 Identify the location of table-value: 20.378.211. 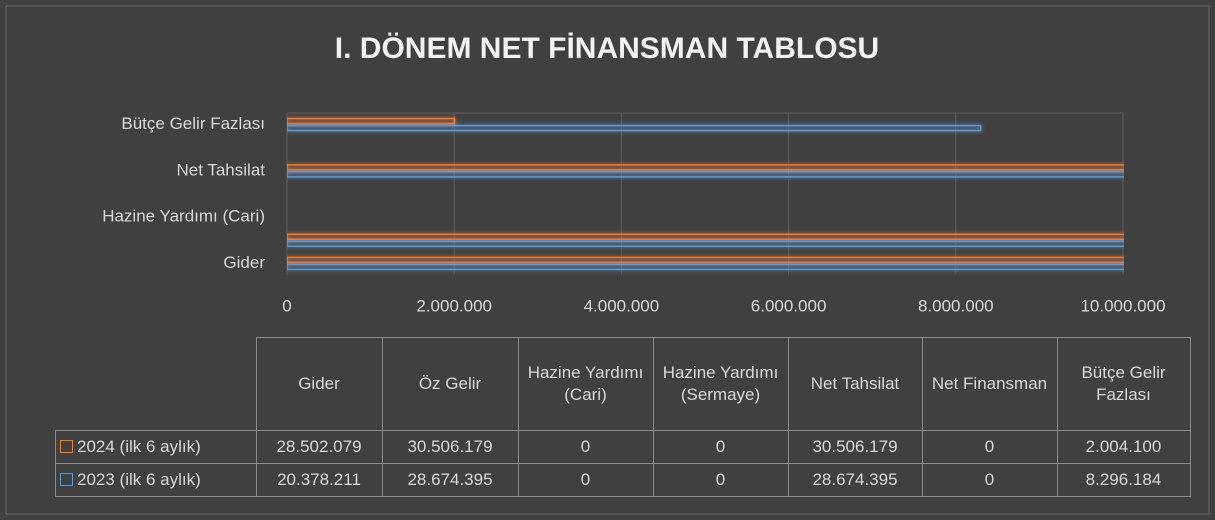
(319, 480).